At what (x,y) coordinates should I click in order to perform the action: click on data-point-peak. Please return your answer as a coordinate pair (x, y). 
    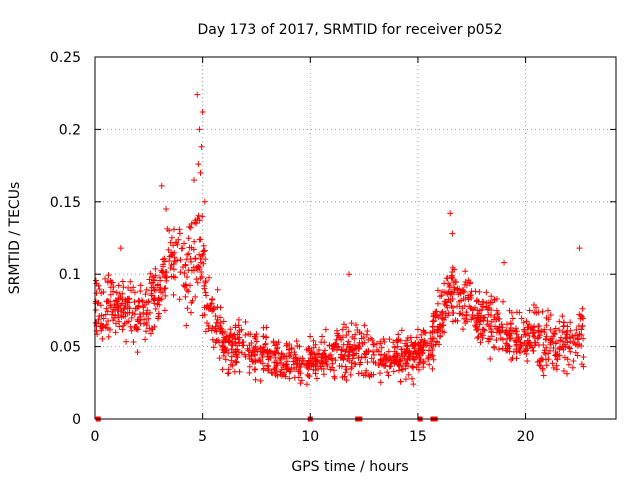
    Looking at the image, I should click on (204, 201).